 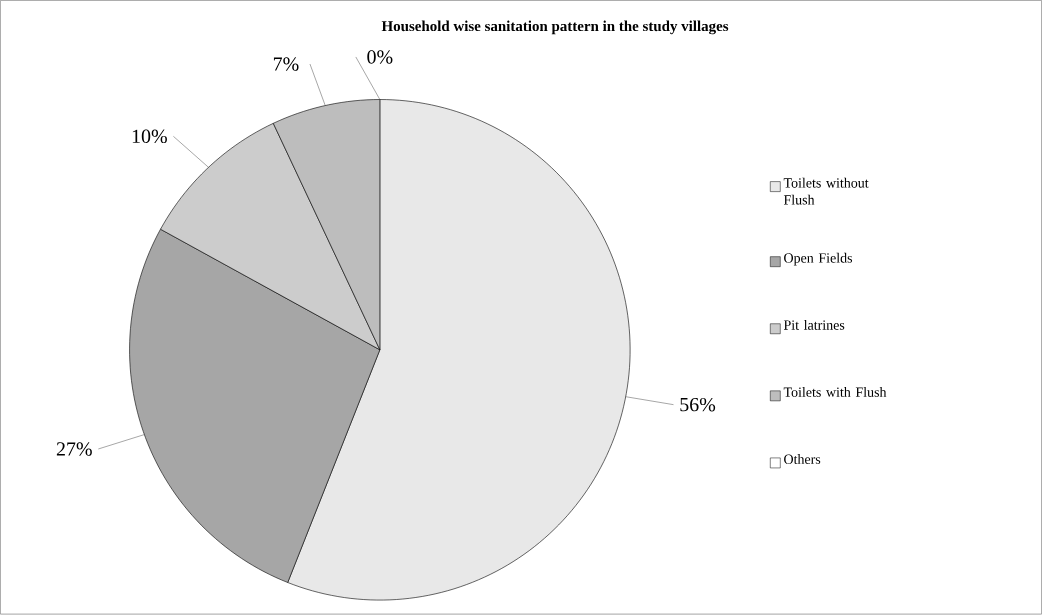 What do you see at coordinates (380, 57) in the screenshot?
I see `text: 0%` at bounding box center [380, 57].